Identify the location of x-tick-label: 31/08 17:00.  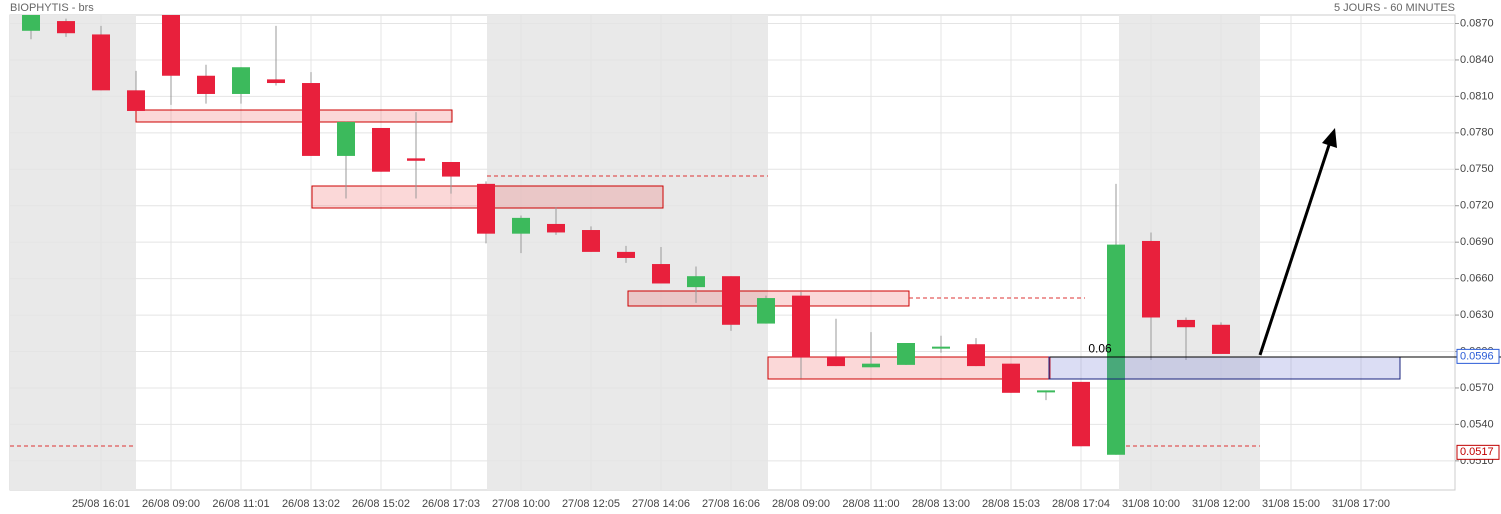
(1361, 504).